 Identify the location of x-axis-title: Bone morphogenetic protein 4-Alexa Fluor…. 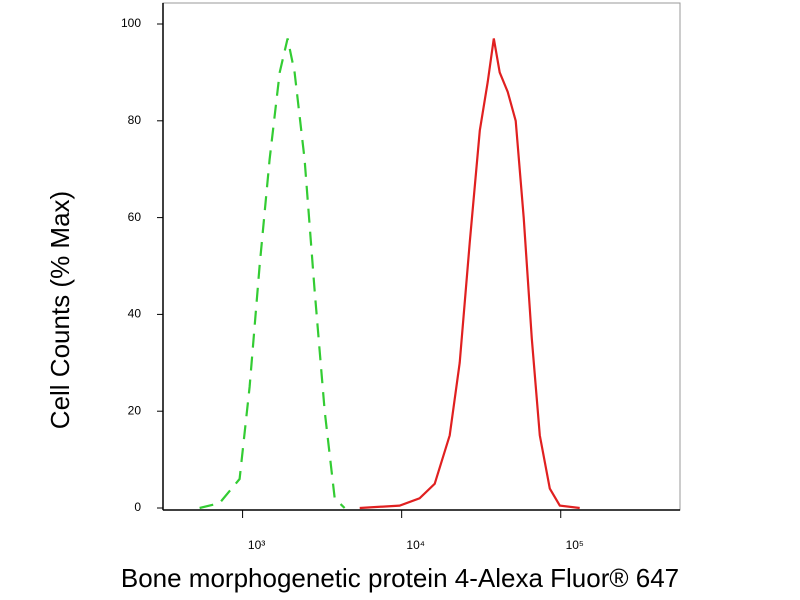
(400, 578).